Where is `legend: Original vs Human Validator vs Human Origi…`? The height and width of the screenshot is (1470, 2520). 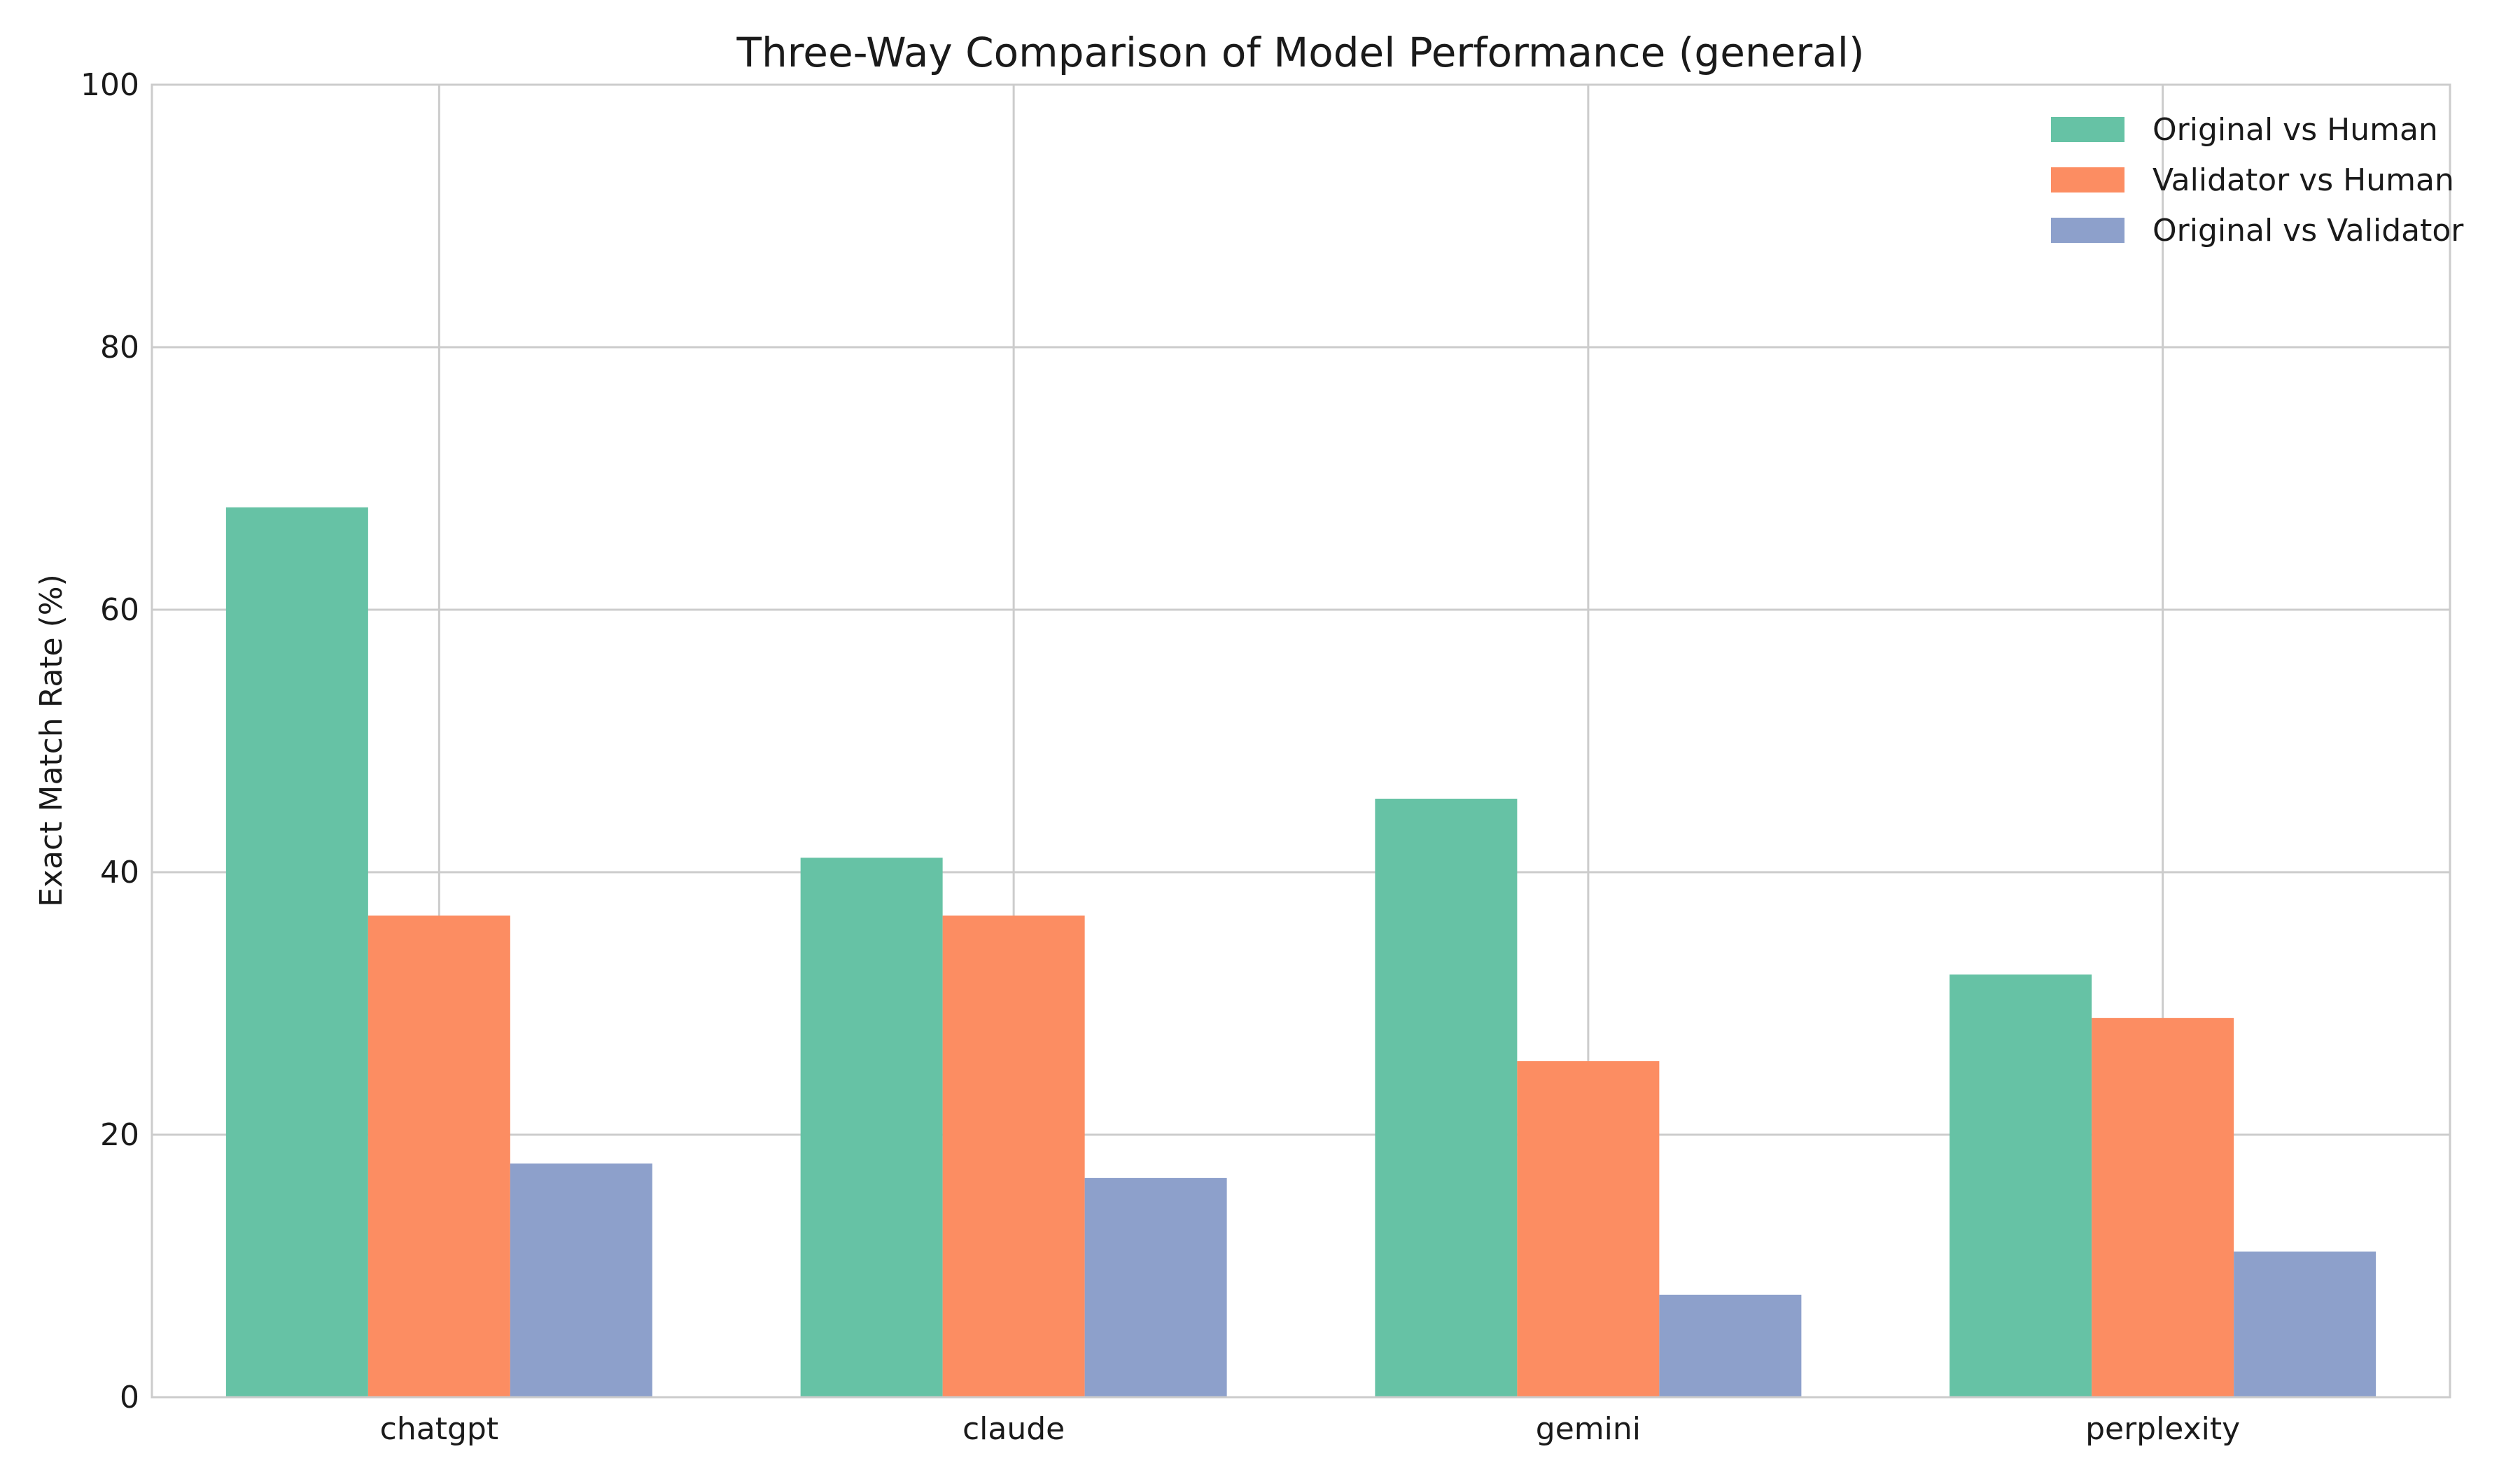
legend: Original vs Human Validator vs Human Origi… is located at coordinates (2257, 180).